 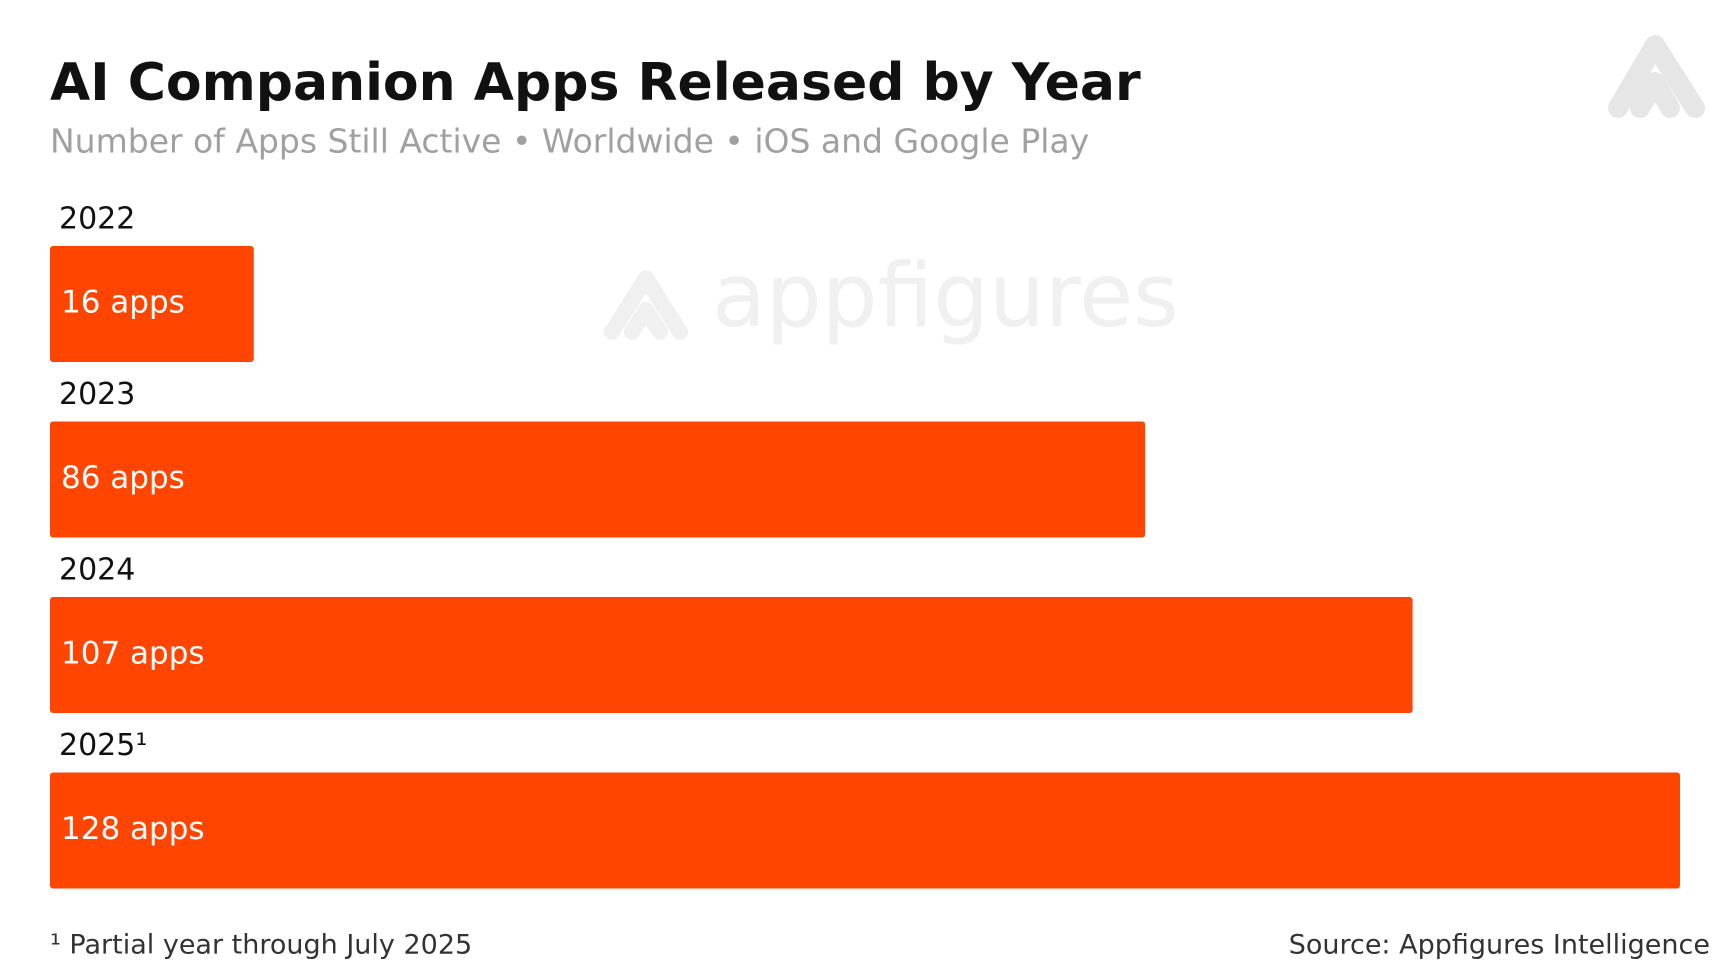 What do you see at coordinates (97, 394) in the screenshot?
I see `category-label: 2023` at bounding box center [97, 394].